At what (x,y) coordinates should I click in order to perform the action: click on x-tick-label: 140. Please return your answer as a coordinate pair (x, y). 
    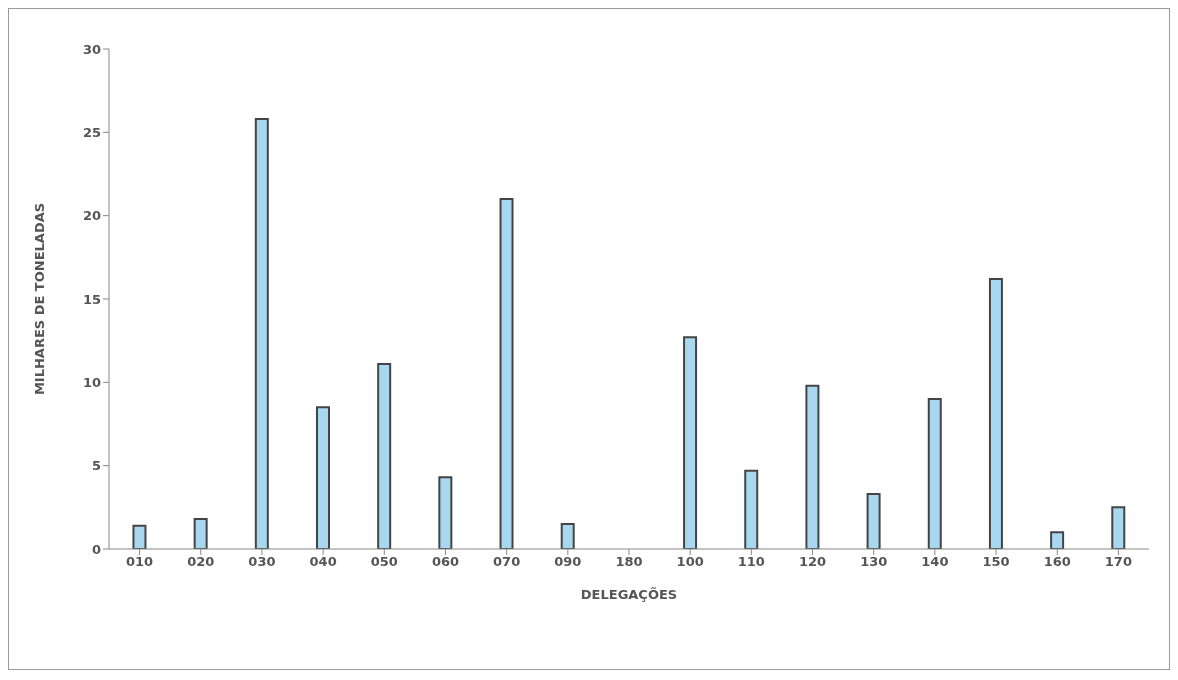
    Looking at the image, I should click on (935, 562).